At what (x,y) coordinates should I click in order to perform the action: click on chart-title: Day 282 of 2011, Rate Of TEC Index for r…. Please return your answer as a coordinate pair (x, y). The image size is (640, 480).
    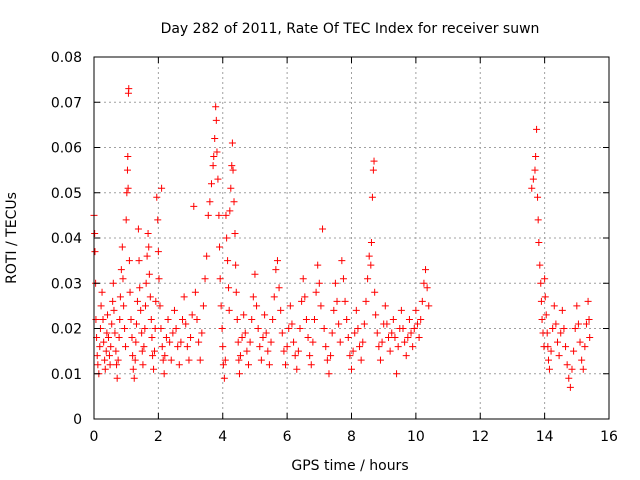
    Looking at the image, I should click on (350, 29).